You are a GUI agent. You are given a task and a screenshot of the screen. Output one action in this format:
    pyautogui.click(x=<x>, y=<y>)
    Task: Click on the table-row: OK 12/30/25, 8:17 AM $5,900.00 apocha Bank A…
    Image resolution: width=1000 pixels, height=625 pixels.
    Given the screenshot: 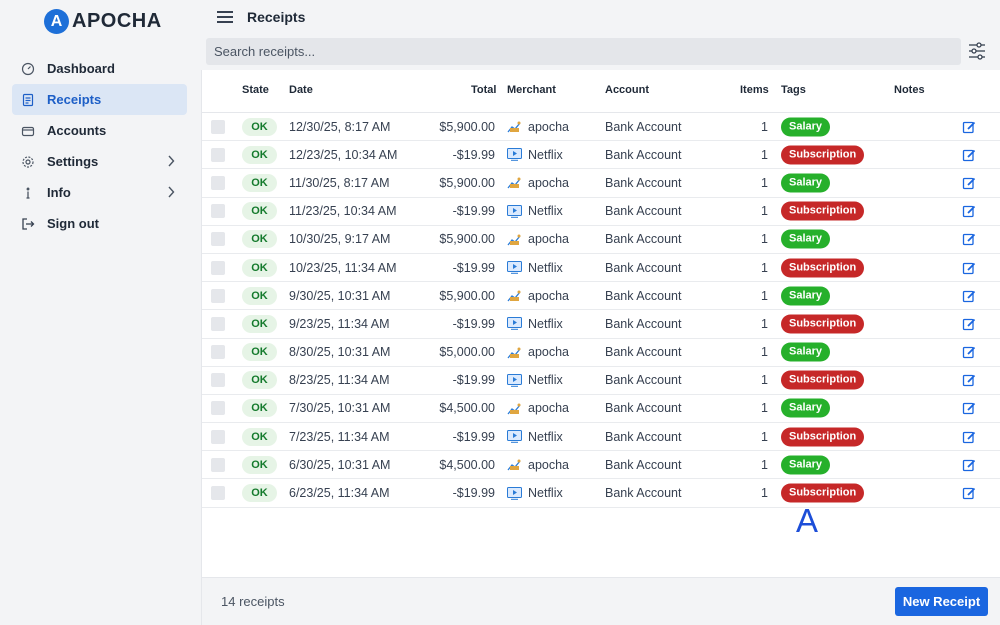 What is the action you would take?
    pyautogui.click(x=601, y=127)
    